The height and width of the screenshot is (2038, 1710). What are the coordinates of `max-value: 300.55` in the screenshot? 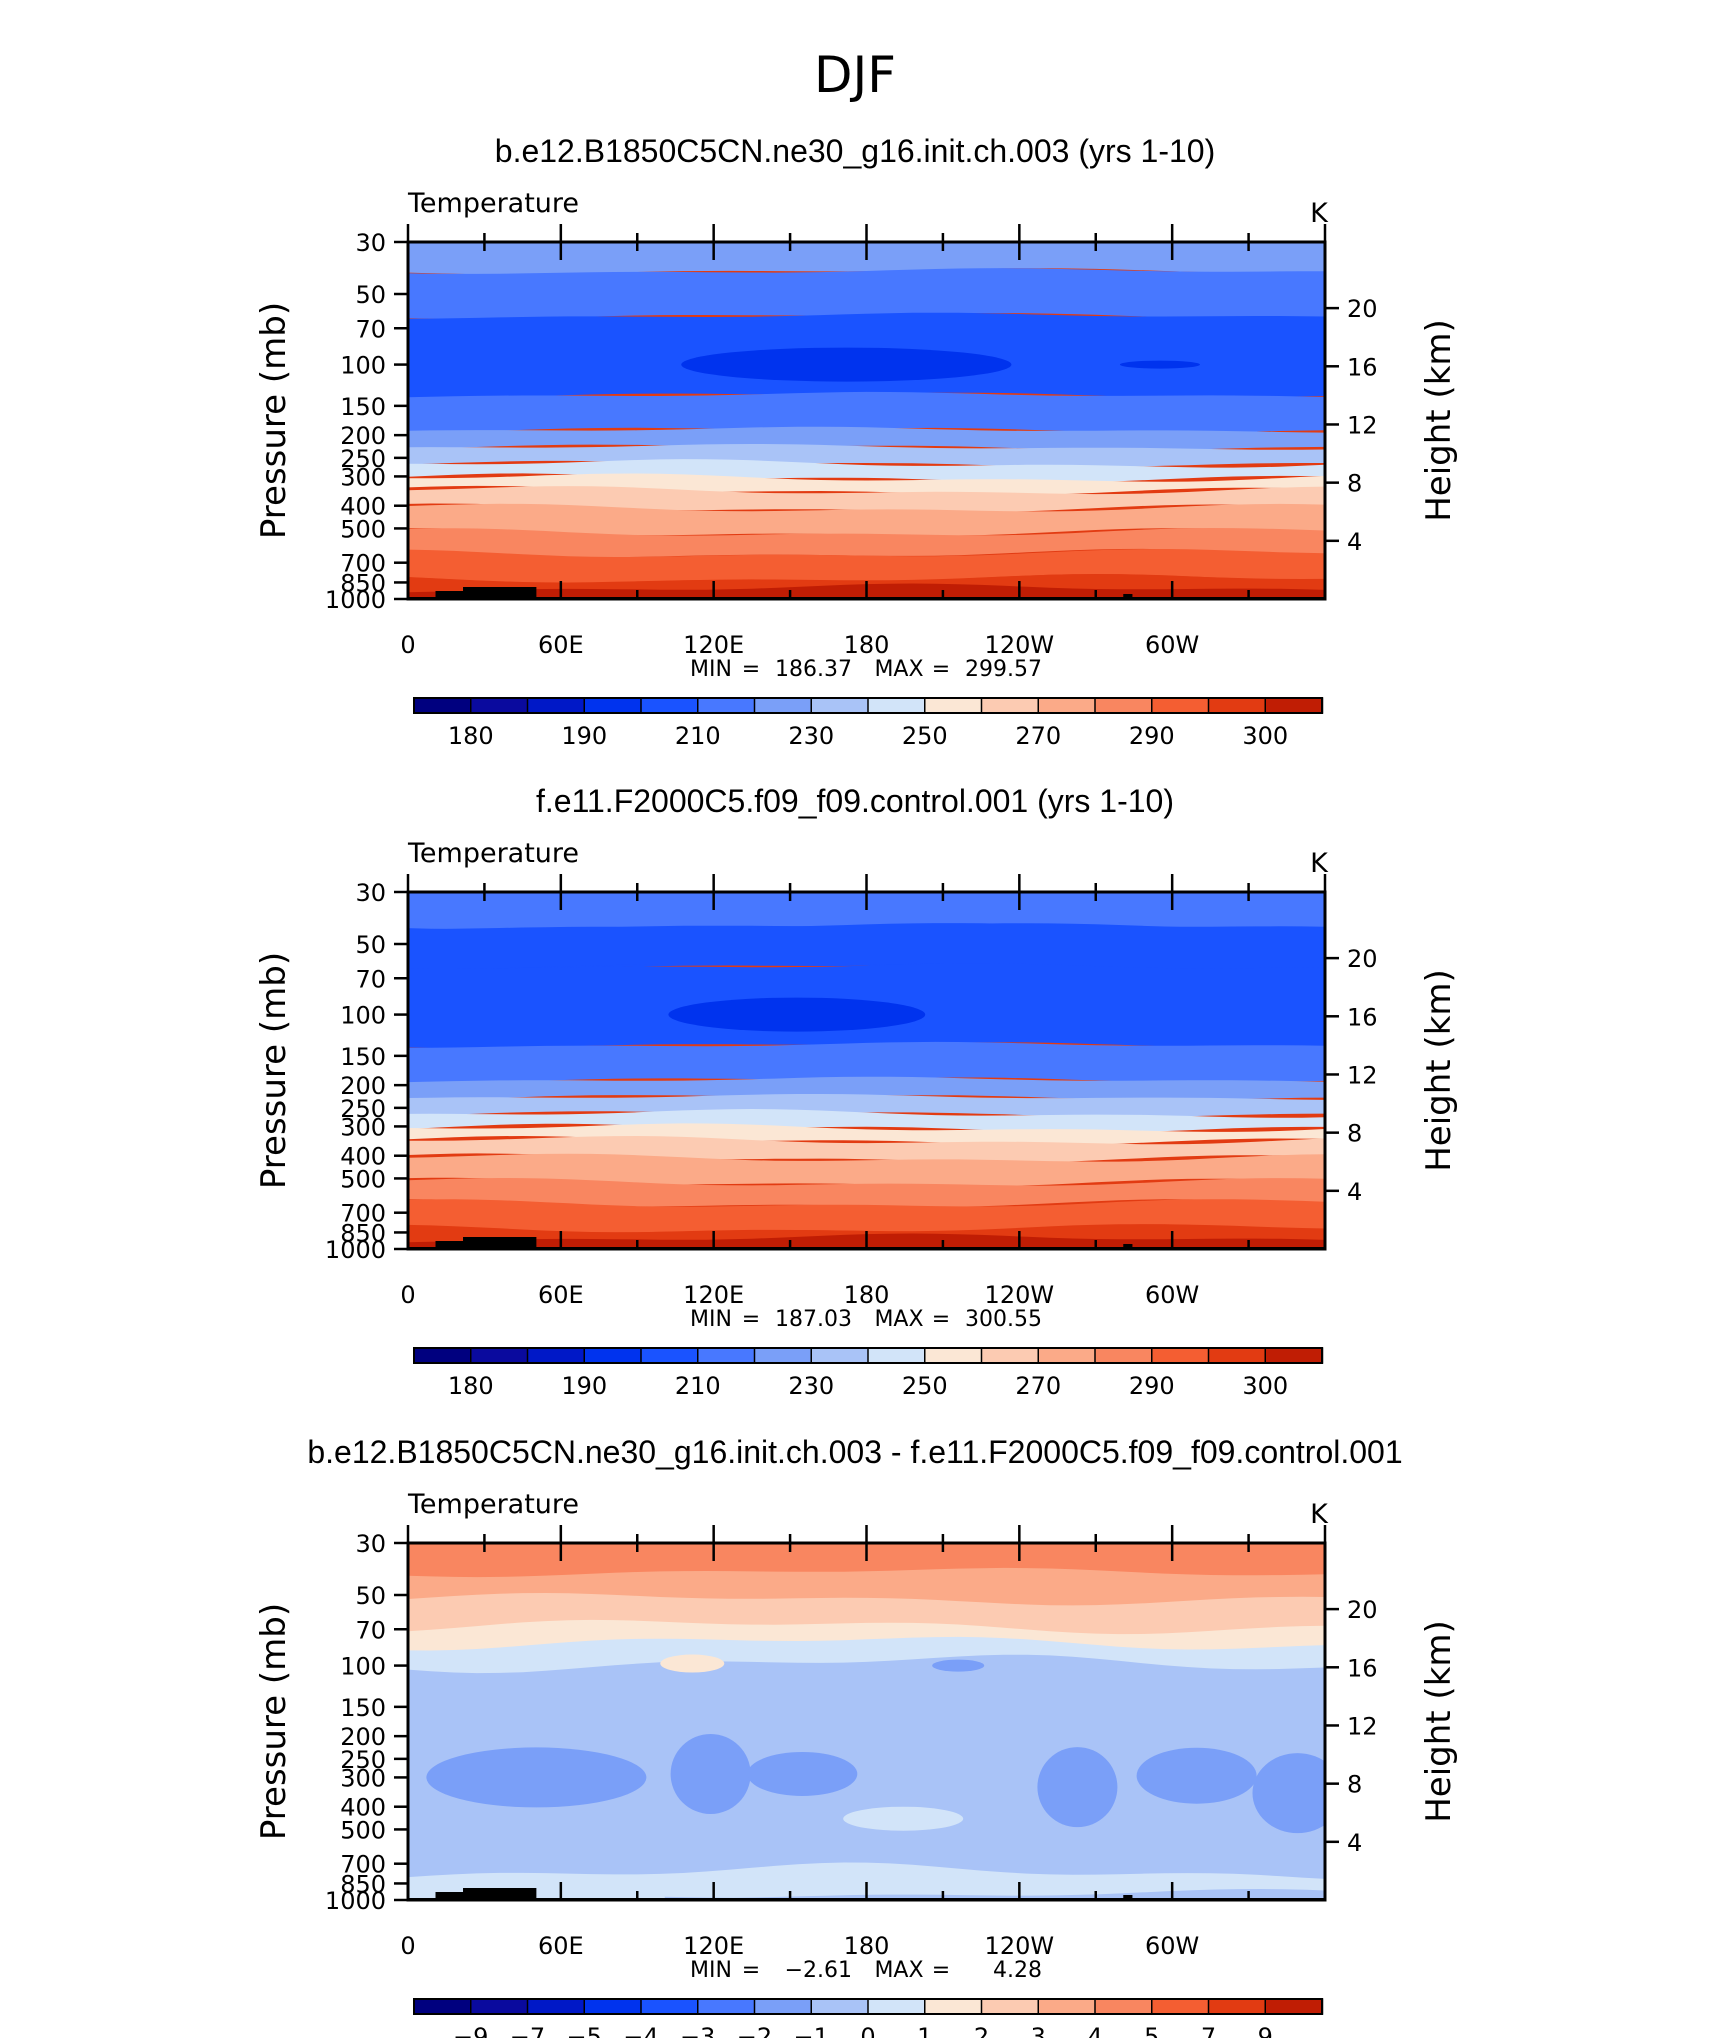 It's located at (1003, 1319).